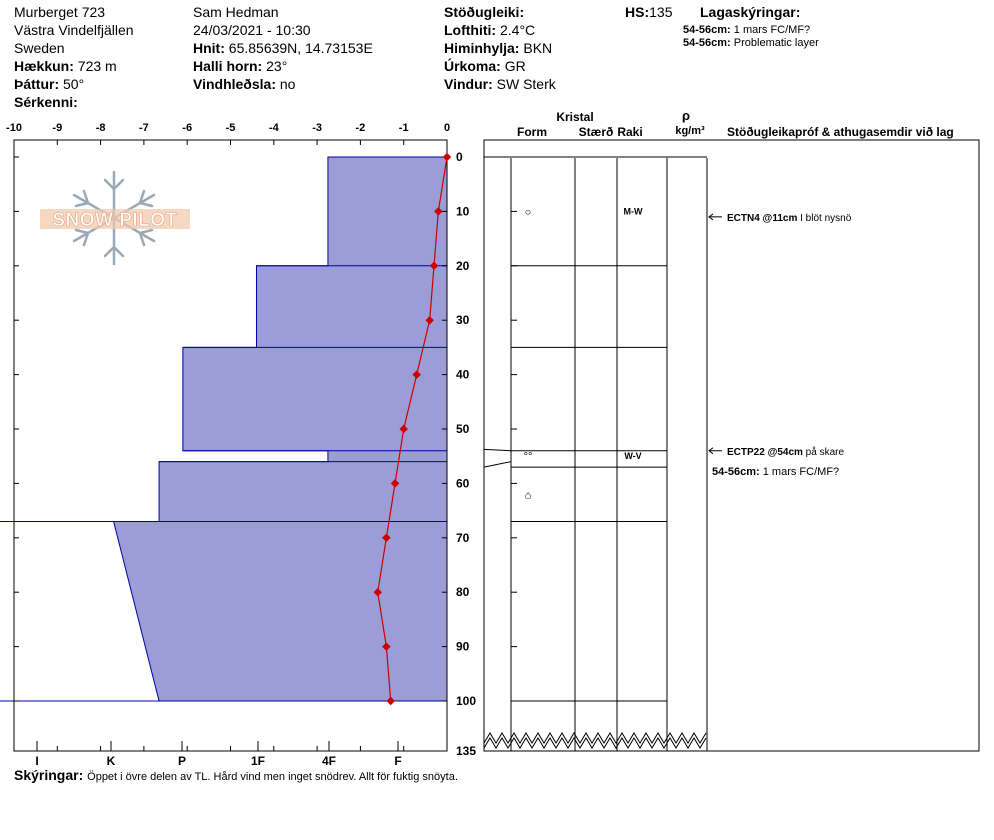 The width and height of the screenshot is (994, 840). I want to click on sky-cover: Himinhylja: BKN, so click(498, 48).